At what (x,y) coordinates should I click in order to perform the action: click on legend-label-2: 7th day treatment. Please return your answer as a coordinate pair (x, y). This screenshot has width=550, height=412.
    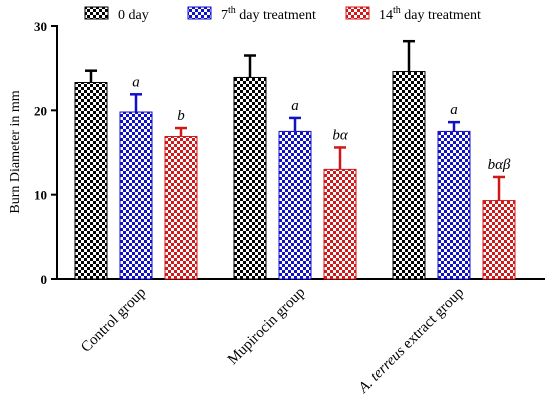
    Looking at the image, I should click on (268, 14).